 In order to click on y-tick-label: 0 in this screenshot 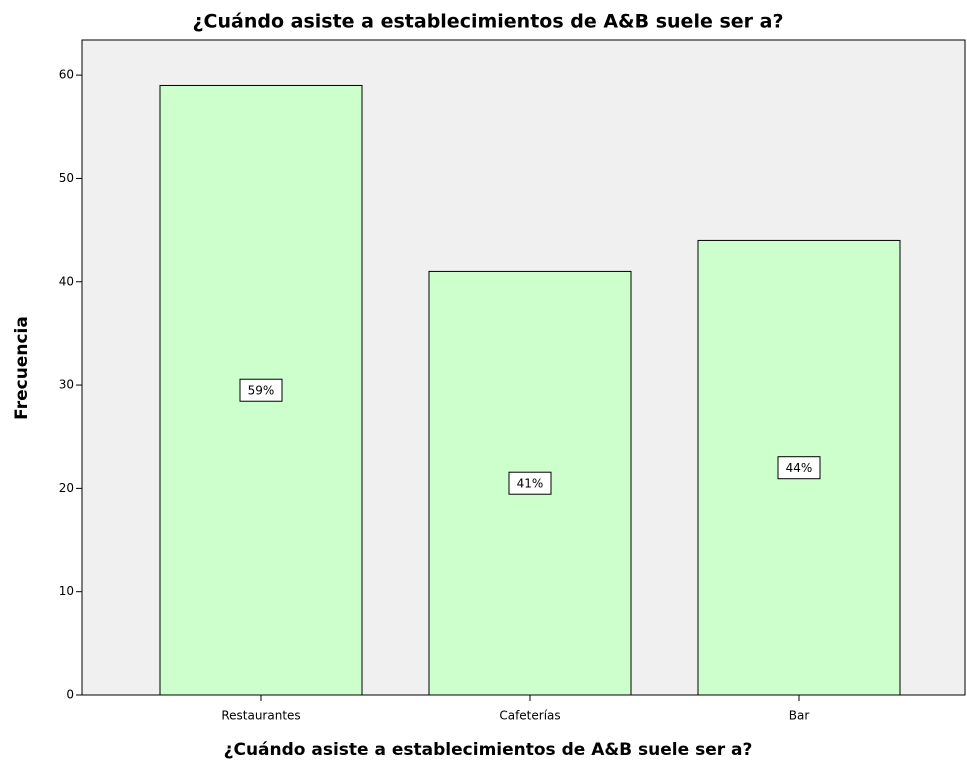, I will do `click(70, 695)`.